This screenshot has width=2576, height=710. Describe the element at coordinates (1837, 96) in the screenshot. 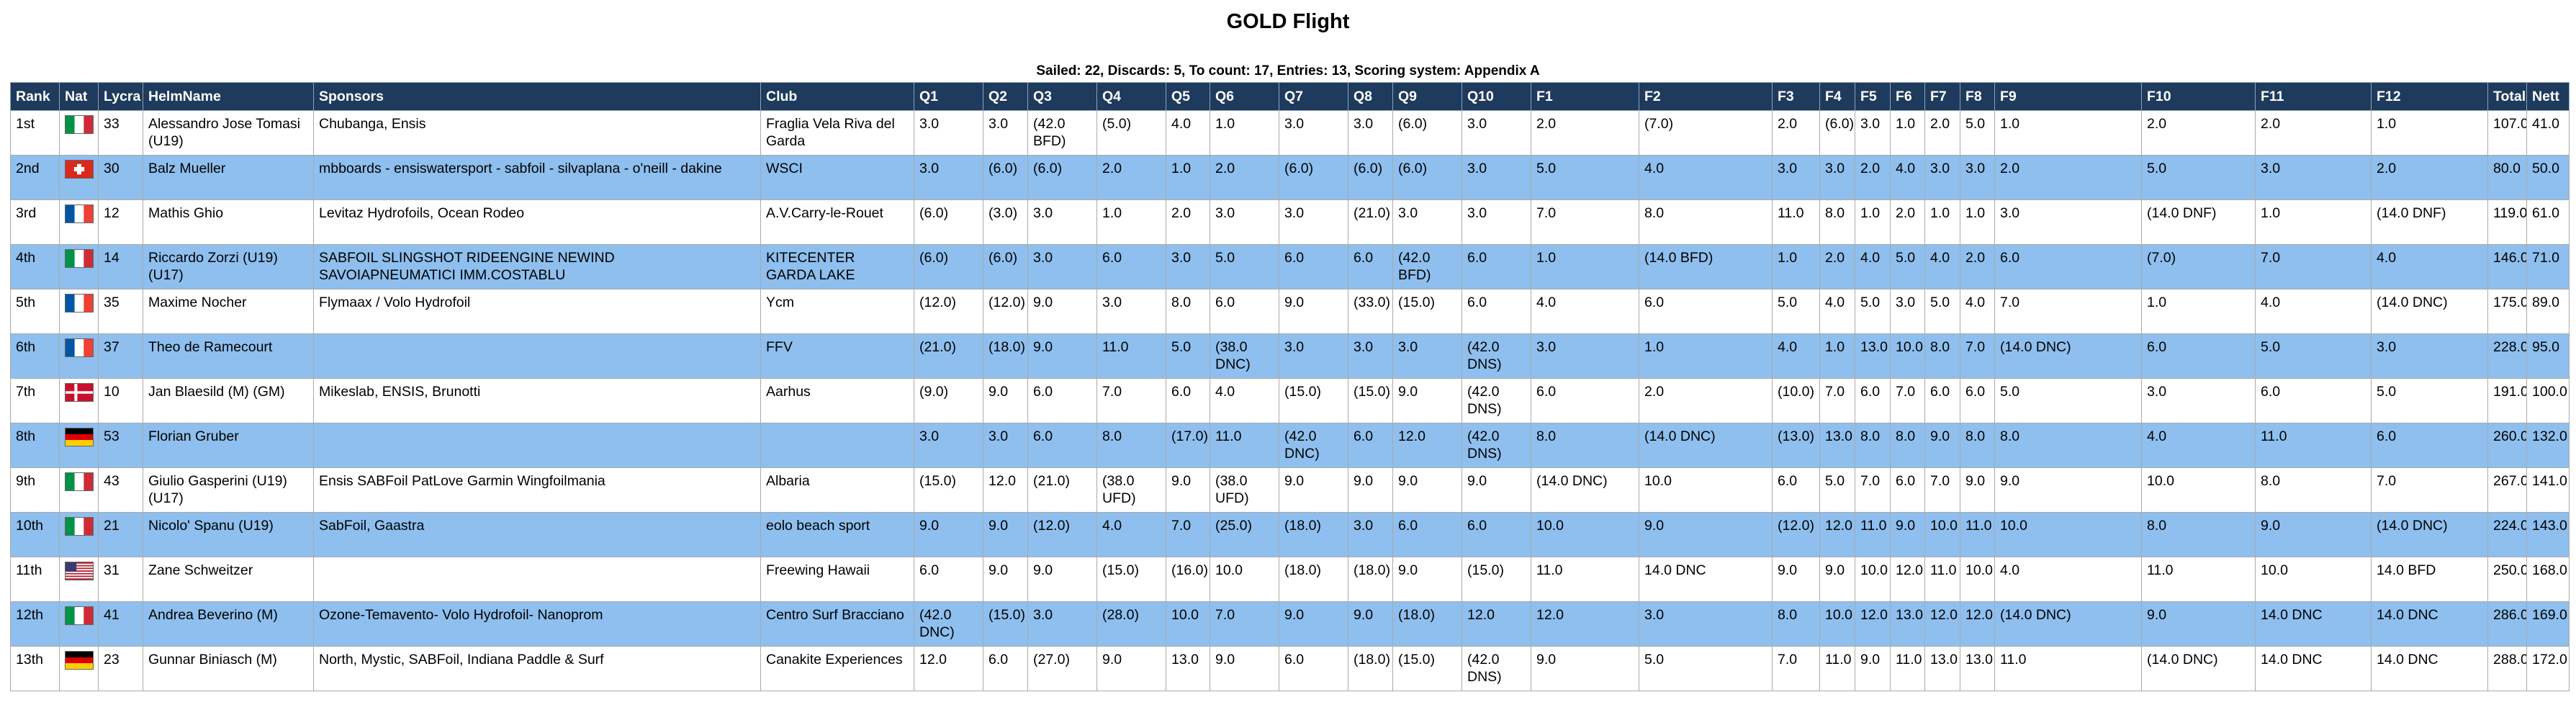

I see `header-f4: F4` at that location.